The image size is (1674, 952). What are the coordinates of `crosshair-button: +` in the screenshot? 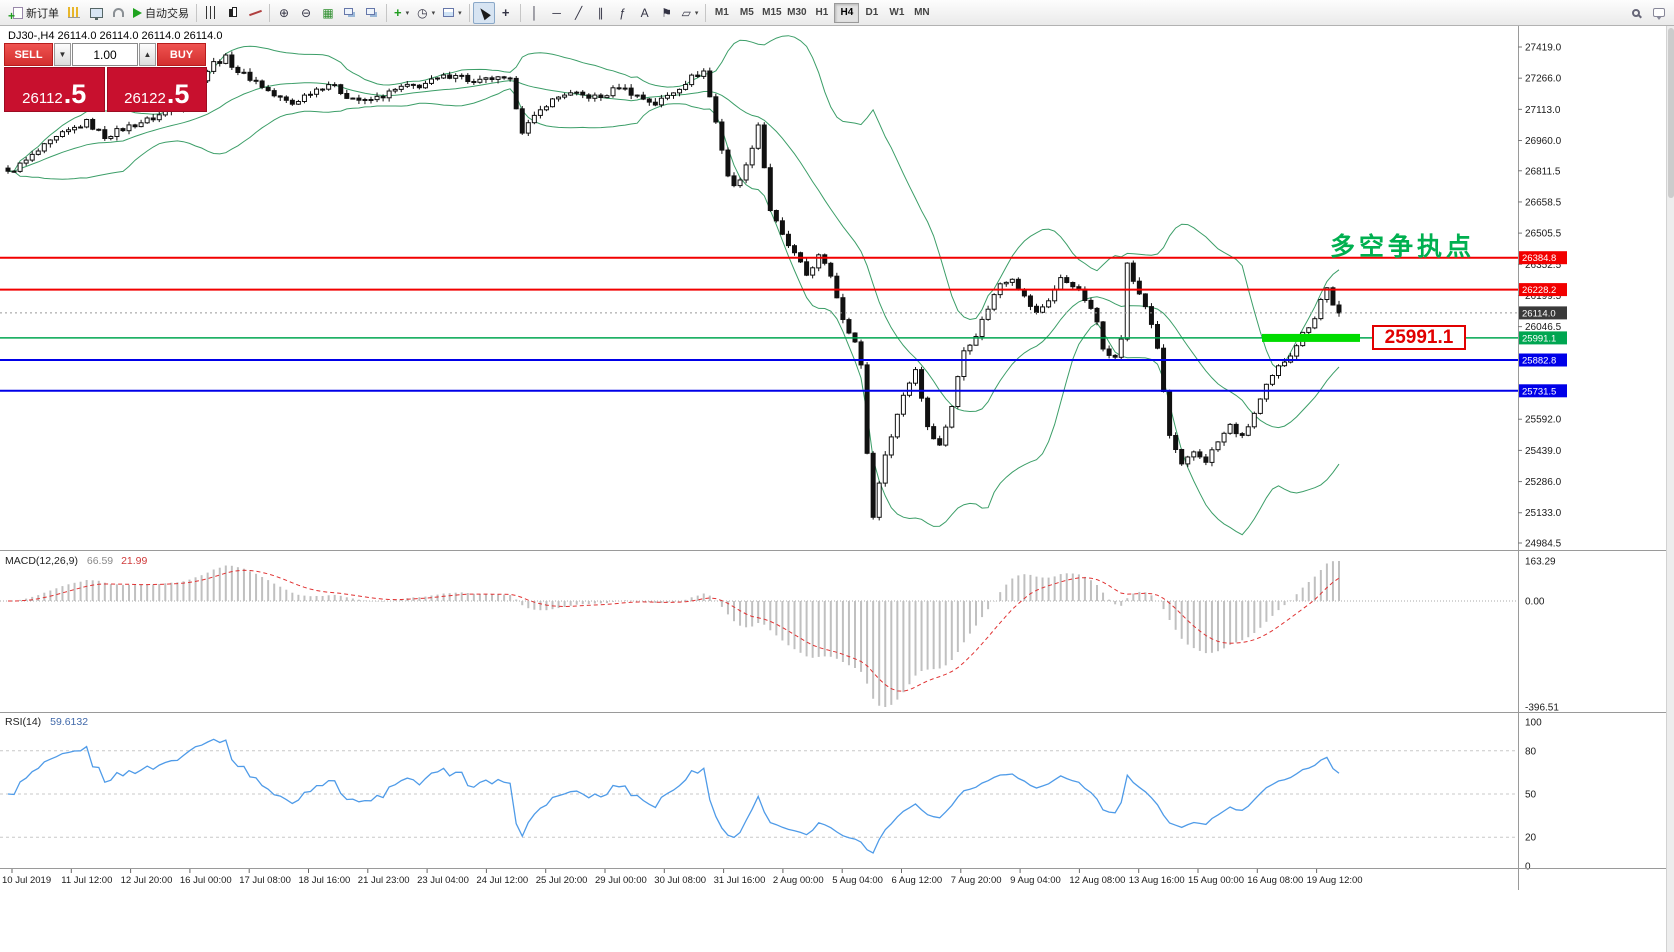 It's located at (506, 13).